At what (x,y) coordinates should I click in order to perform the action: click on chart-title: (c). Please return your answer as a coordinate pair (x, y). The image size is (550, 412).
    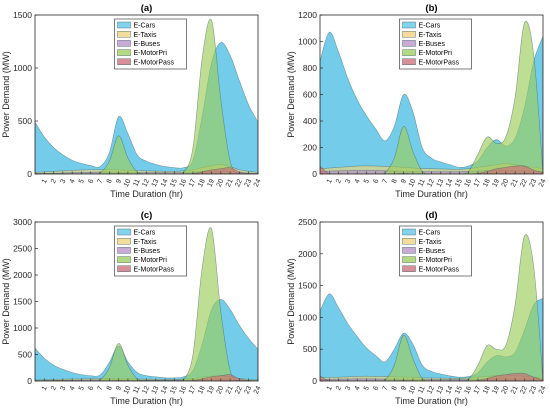
    Looking at the image, I should click on (147, 215).